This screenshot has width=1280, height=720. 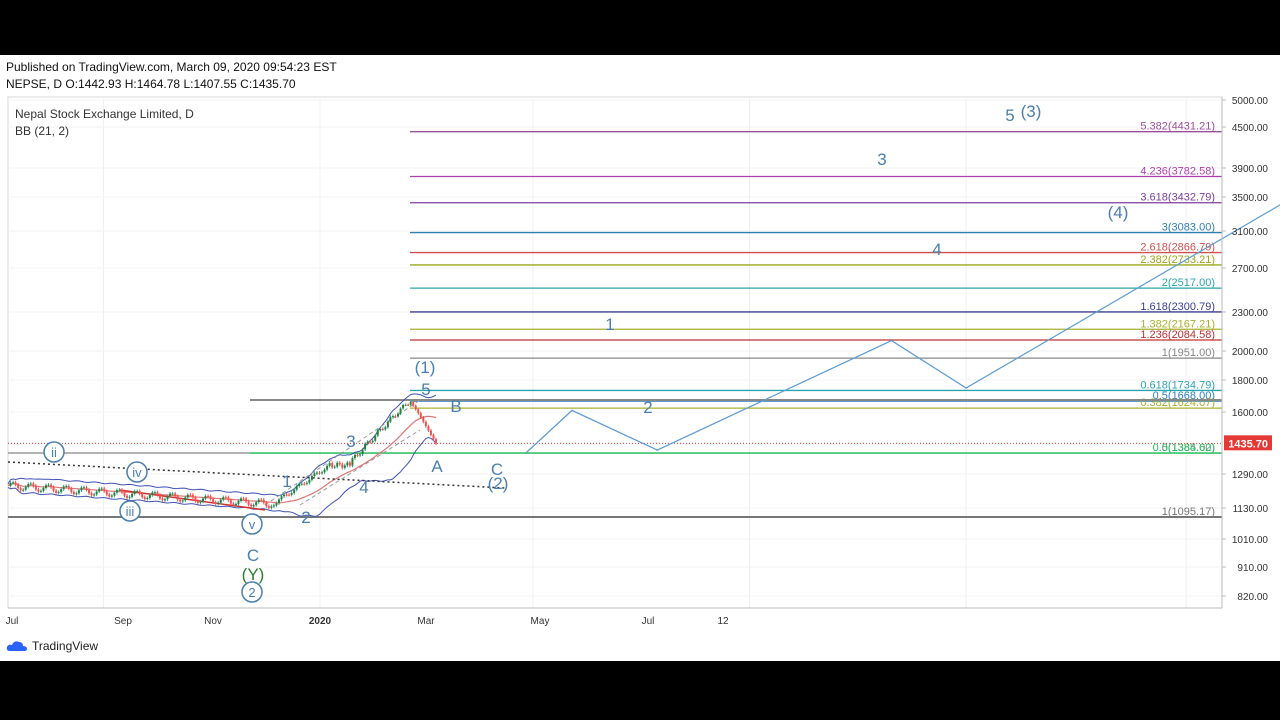 I want to click on price-tick-label: 1010.00, so click(x=1250, y=540).